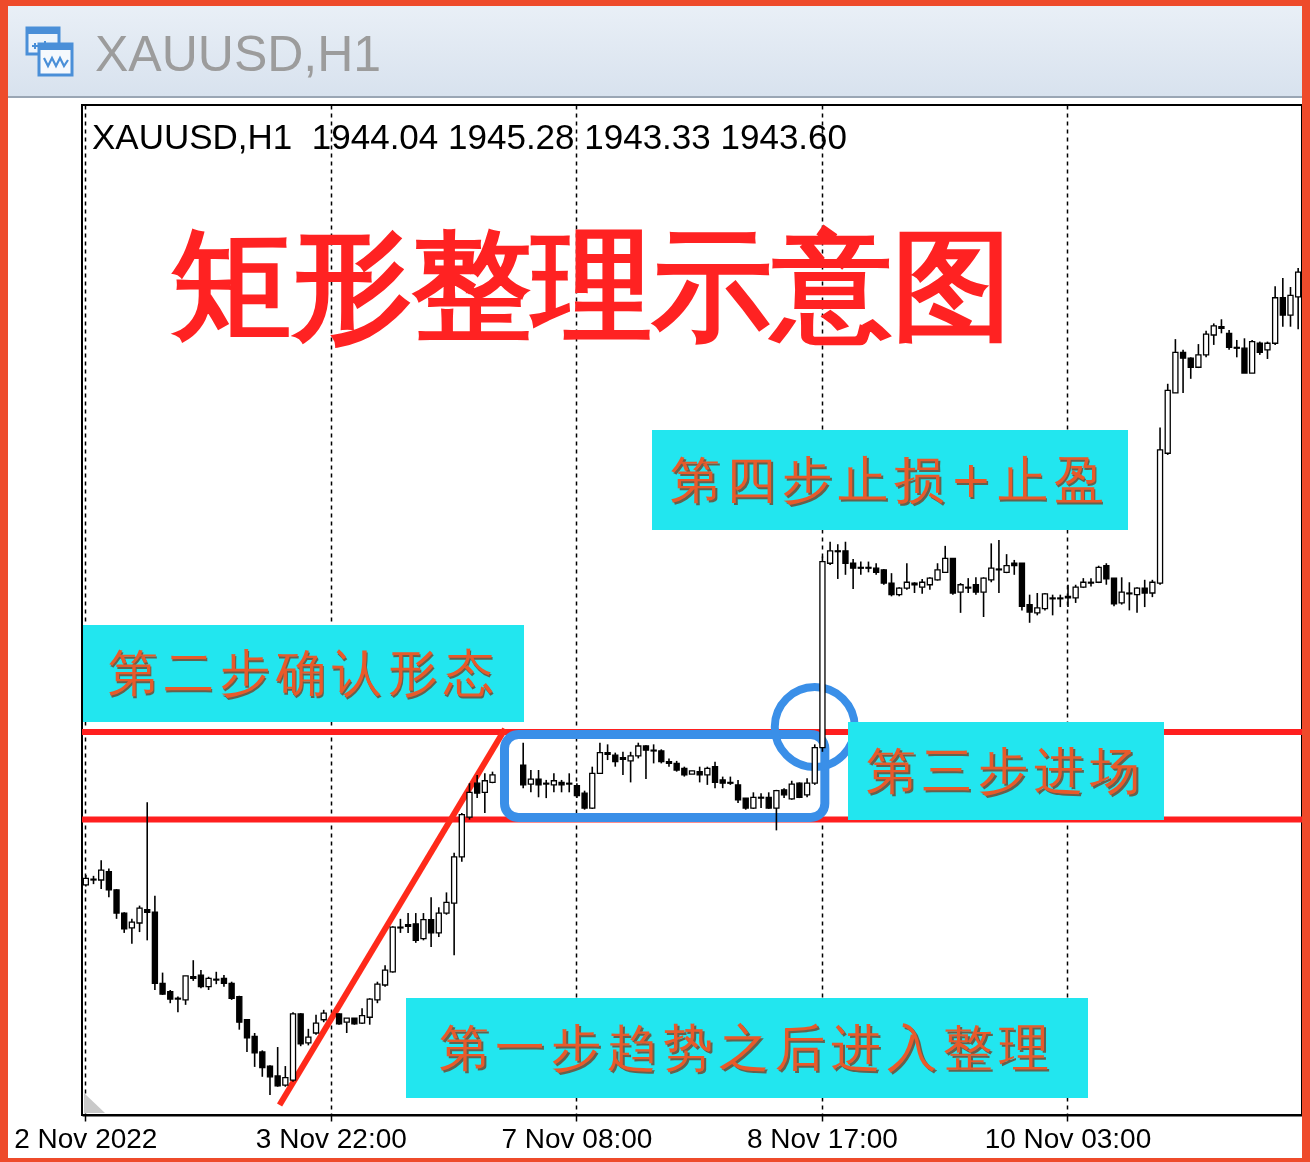 The height and width of the screenshot is (1162, 1310). Describe the element at coordinates (470, 137) in the screenshot. I see `chart-subtitle: XAUUSD,H1 1944.04 1945.28 1943.33 1943.60` at that location.